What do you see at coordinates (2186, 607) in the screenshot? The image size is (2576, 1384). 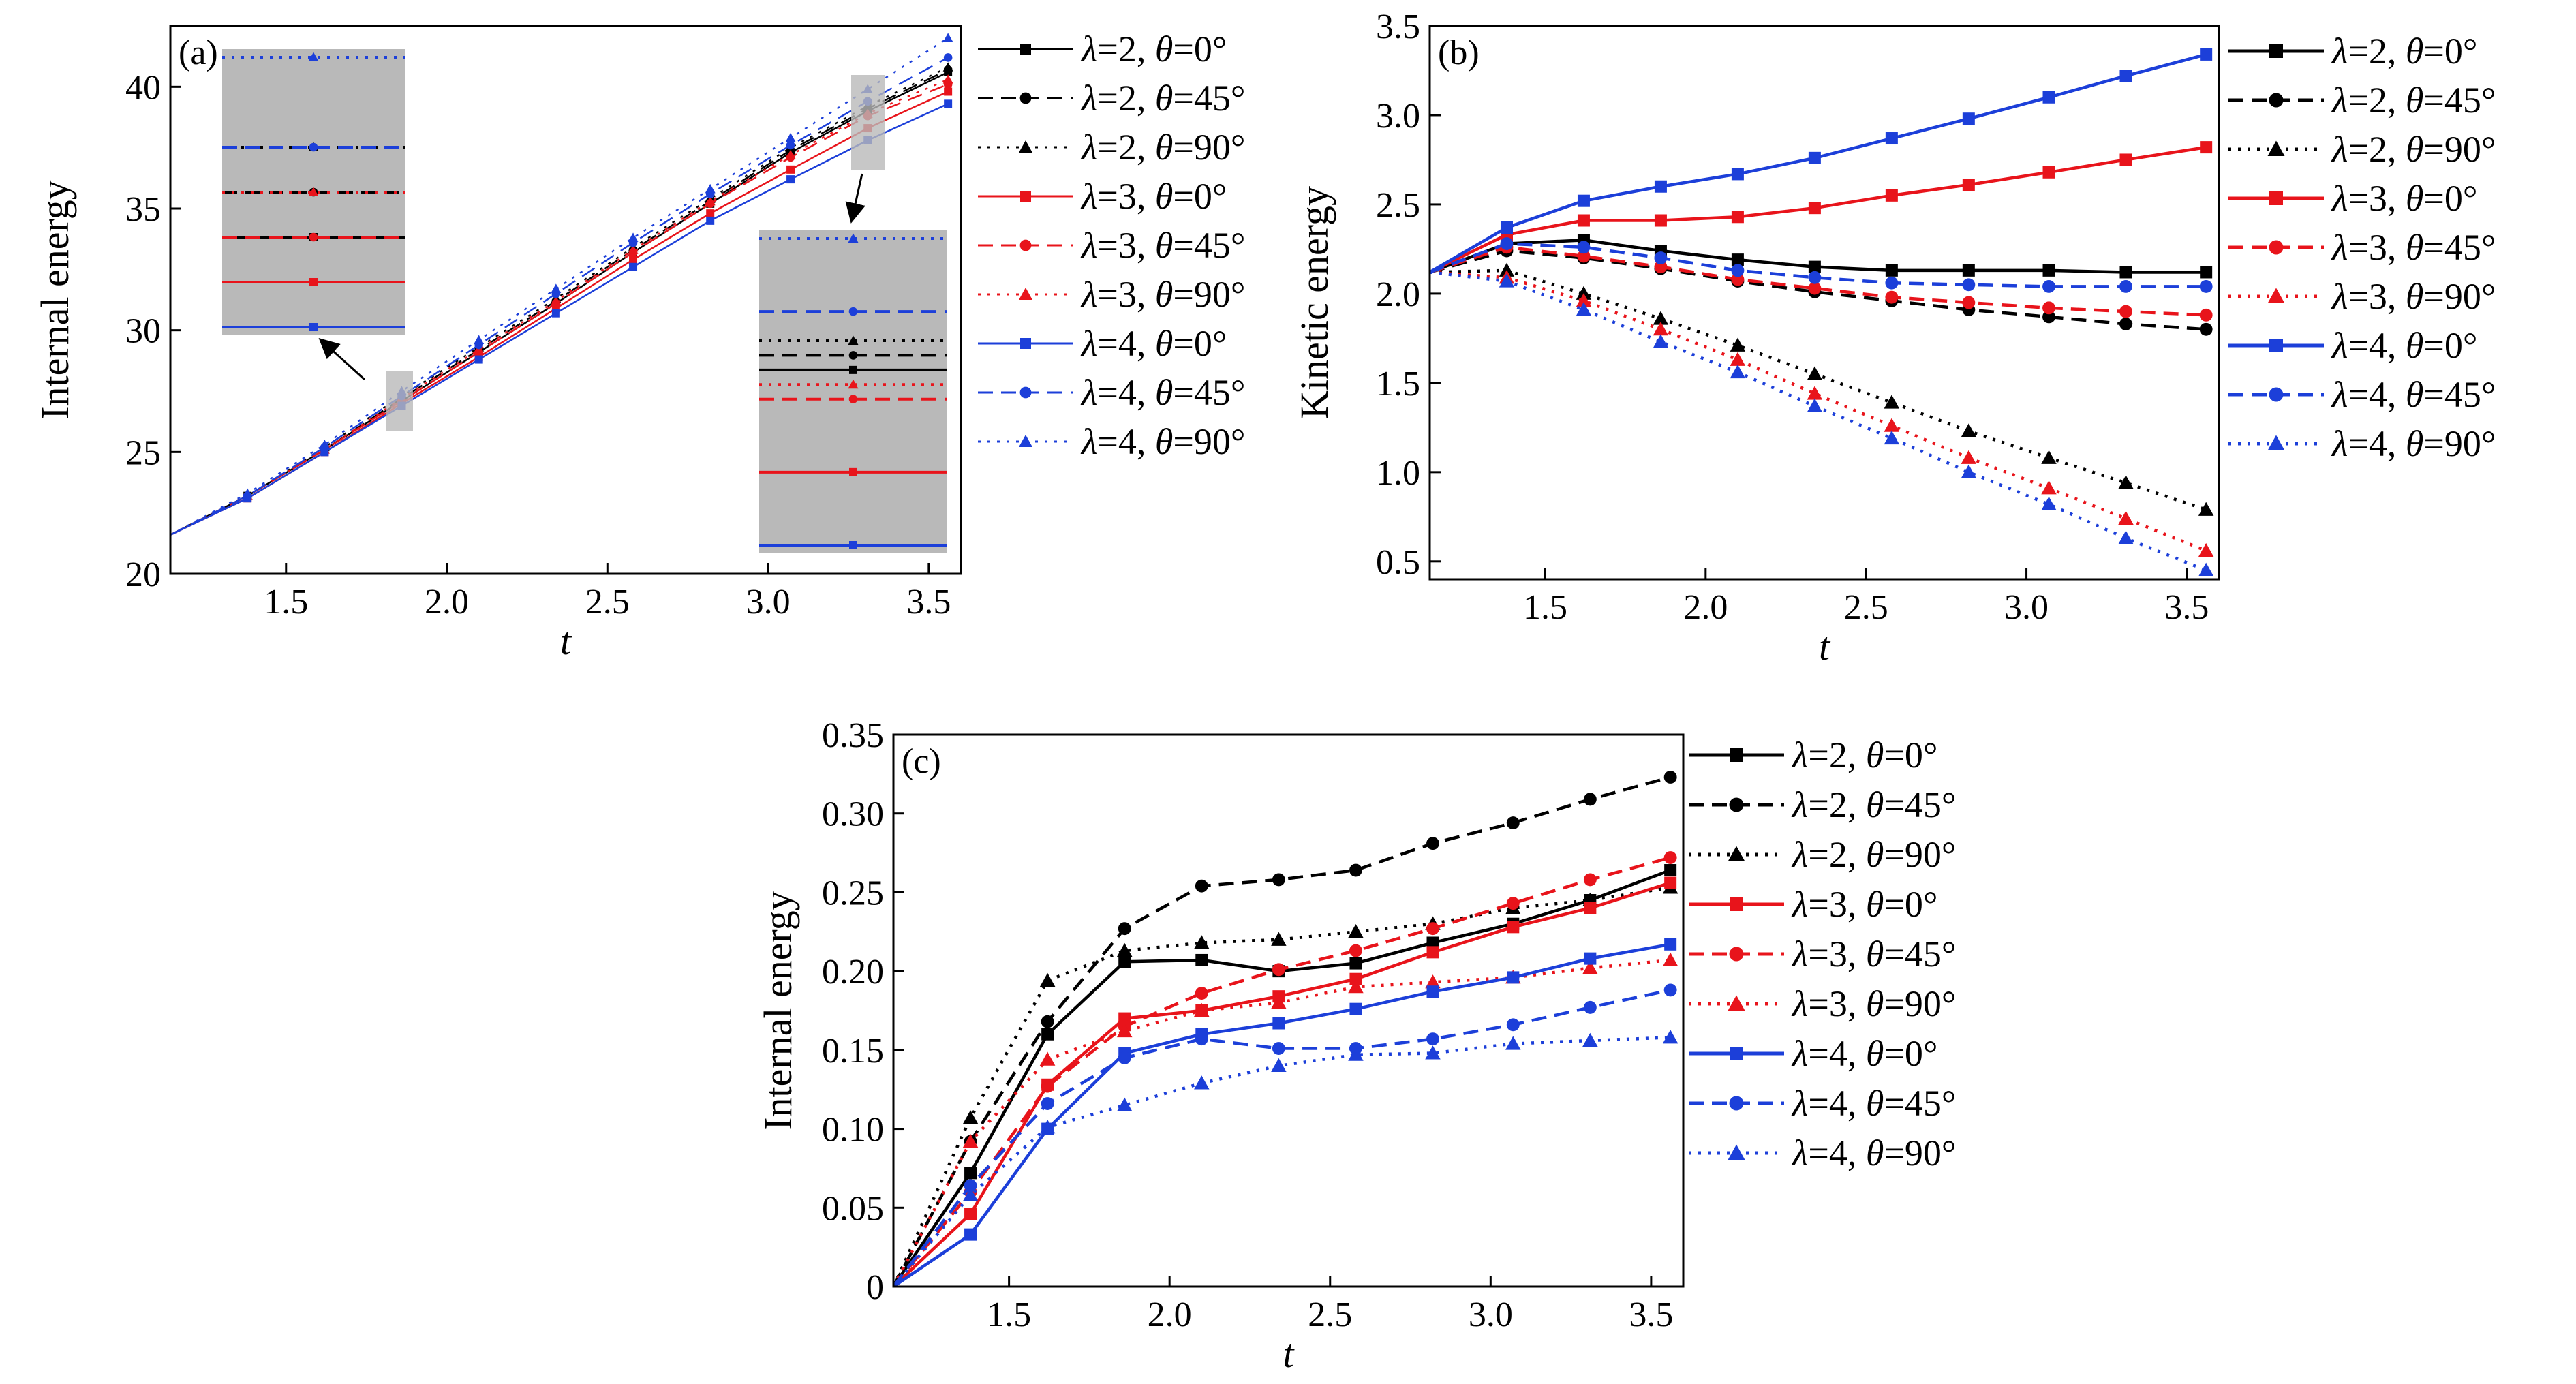 I see `x-tick-label-b-4: 3.5` at bounding box center [2186, 607].